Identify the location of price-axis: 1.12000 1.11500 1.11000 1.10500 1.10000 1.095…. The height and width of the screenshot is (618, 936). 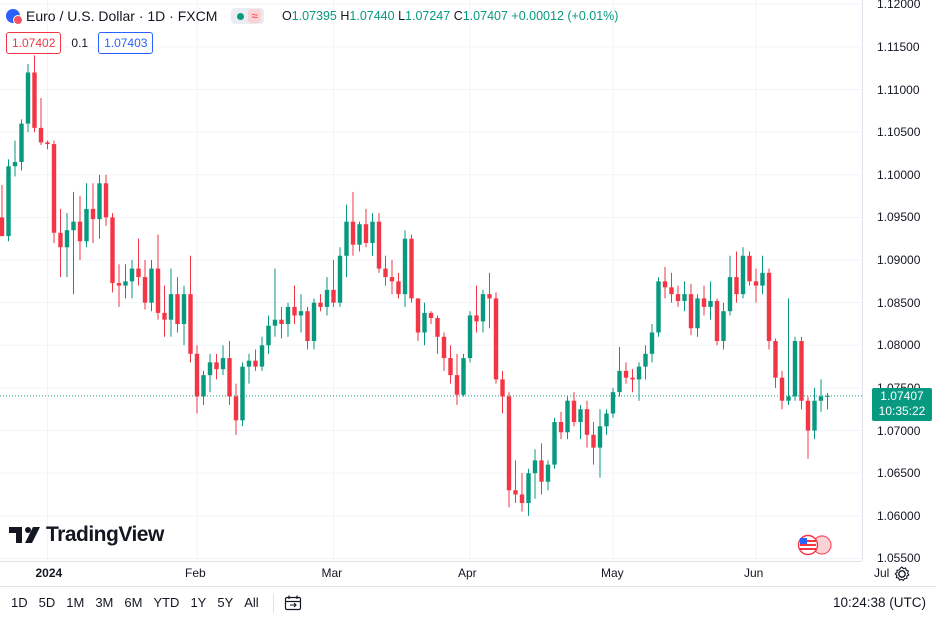
(899, 282).